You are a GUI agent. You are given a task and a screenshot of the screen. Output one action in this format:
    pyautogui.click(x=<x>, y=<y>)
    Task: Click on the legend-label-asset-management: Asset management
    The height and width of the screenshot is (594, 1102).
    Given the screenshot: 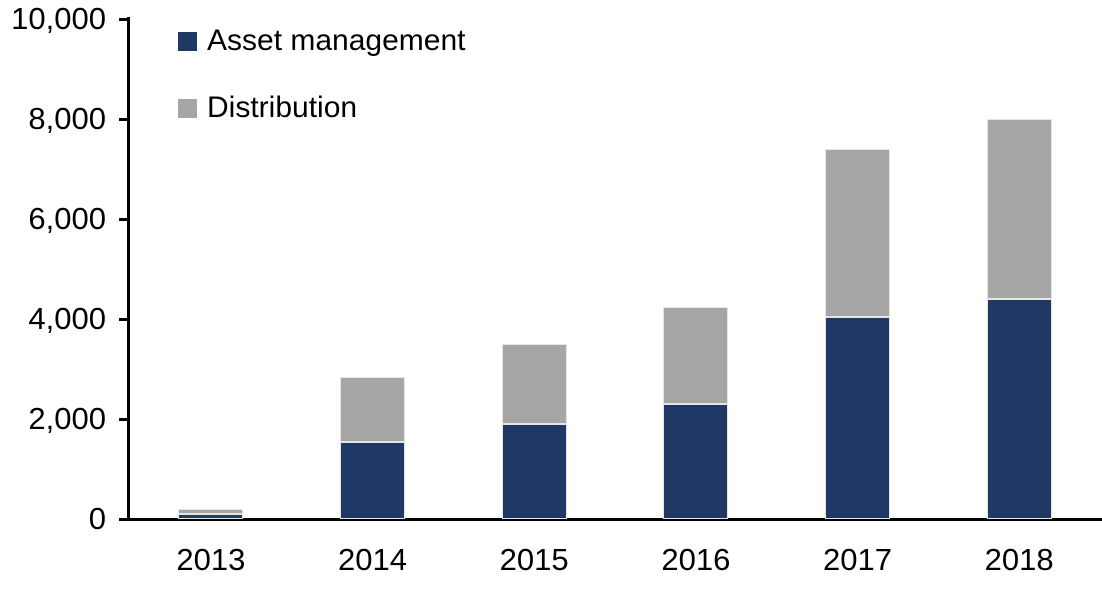 What is the action you would take?
    pyautogui.click(x=336, y=40)
    